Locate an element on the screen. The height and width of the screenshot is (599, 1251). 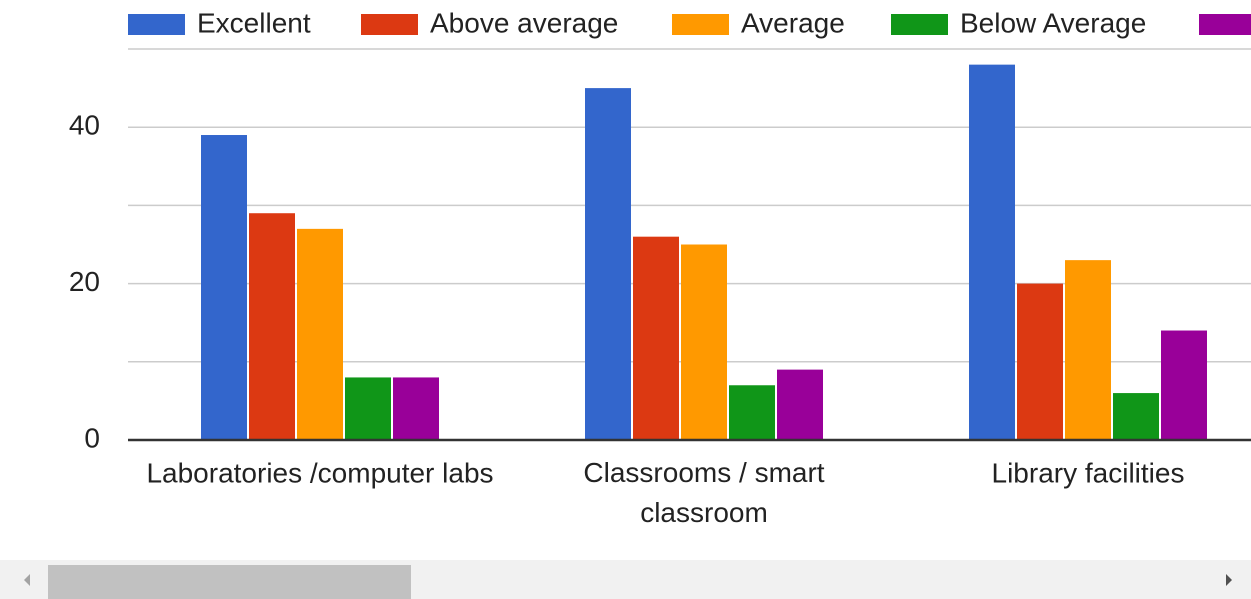
scroll-left-arrow is located at coordinates (27, 580).